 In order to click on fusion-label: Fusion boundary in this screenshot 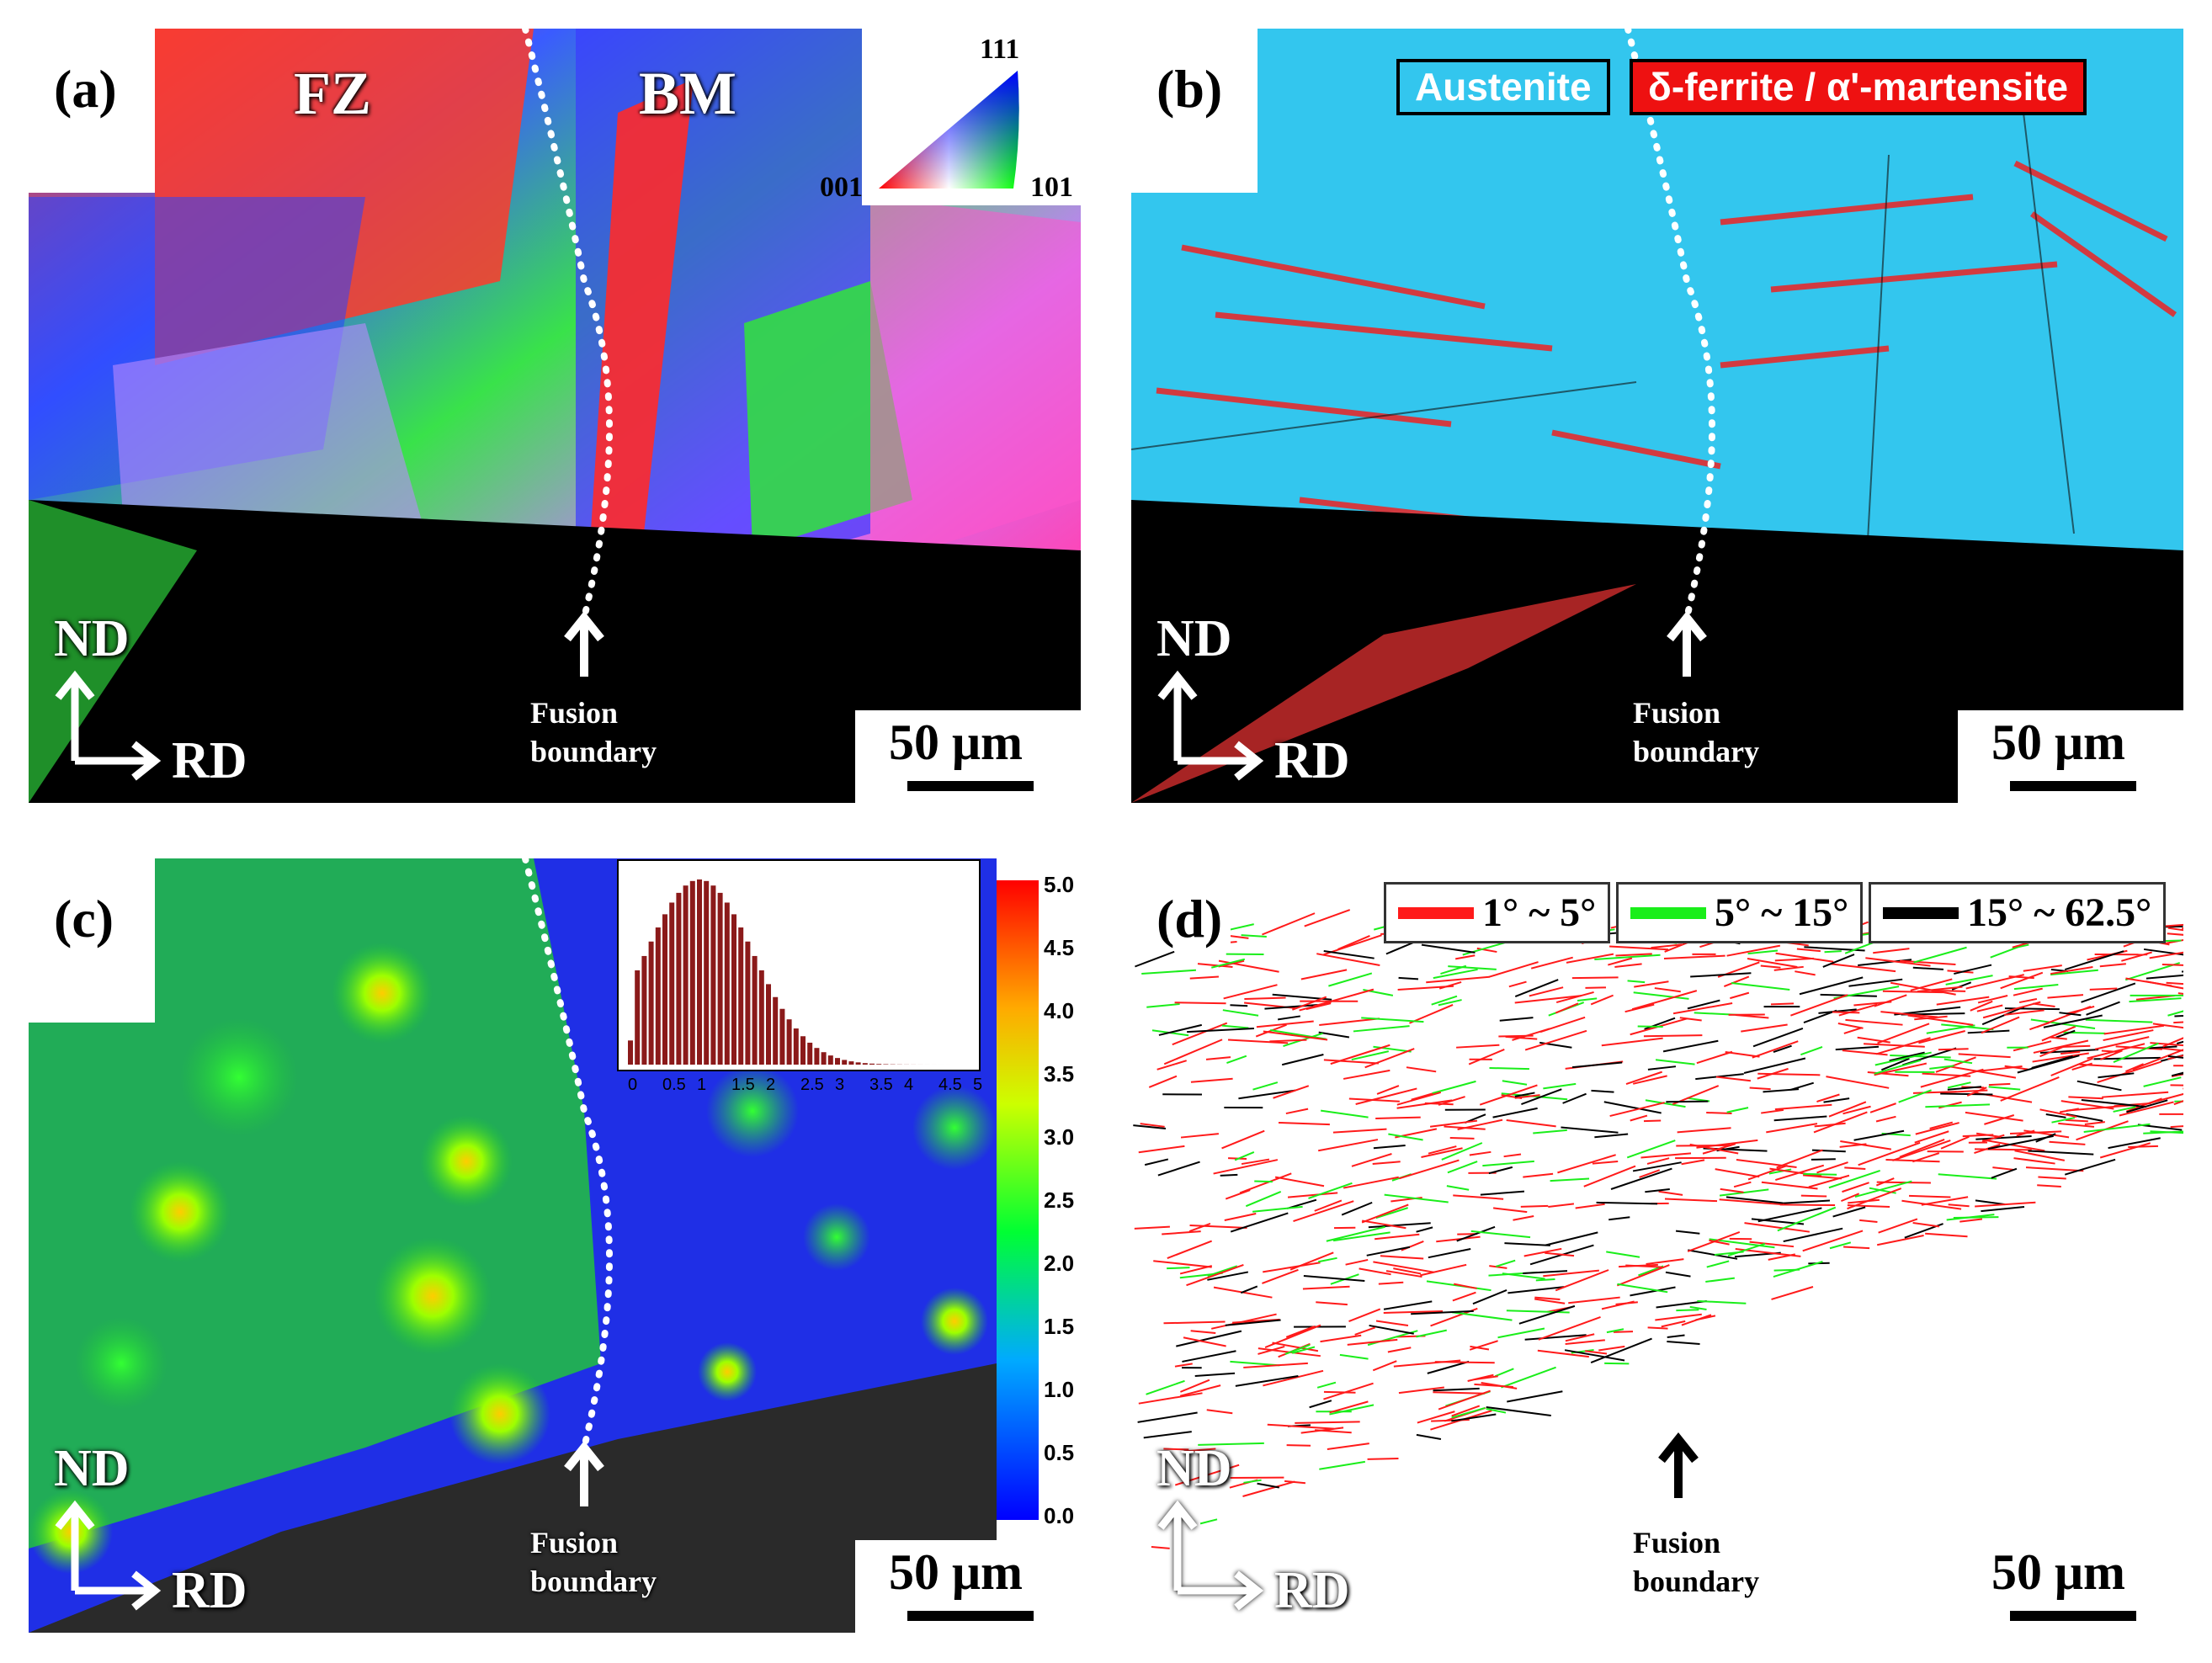, I will do `click(1696, 1562)`.